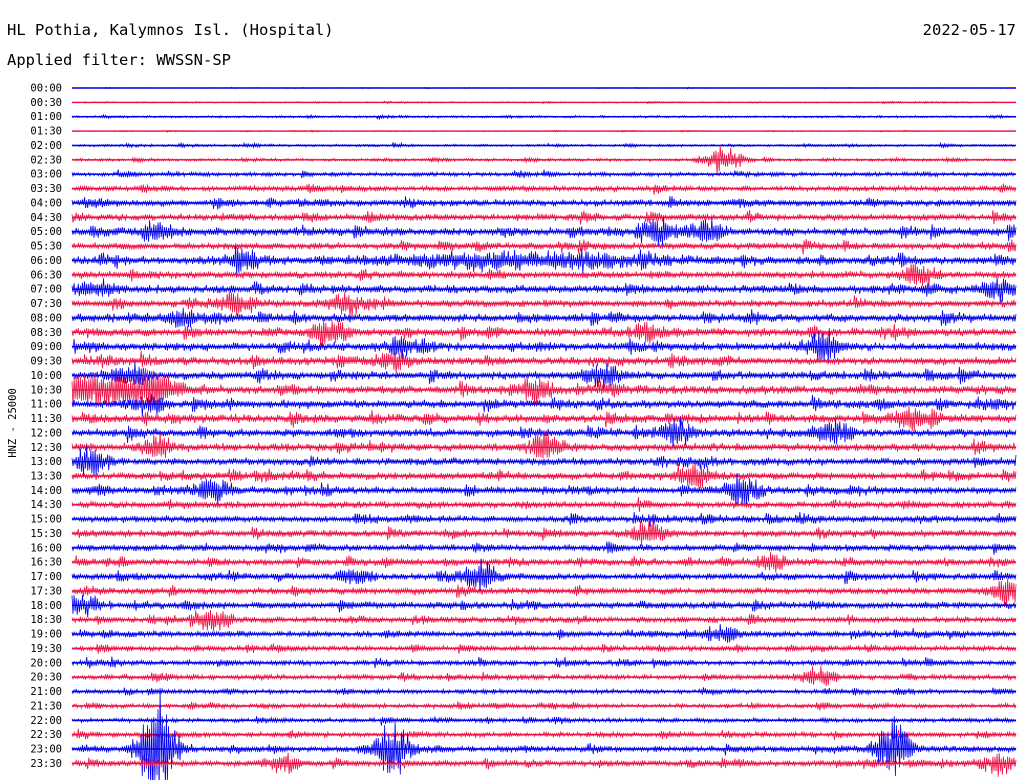 This screenshot has width=1024, height=780. I want to click on trace-time-label: 23:30, so click(46, 764).